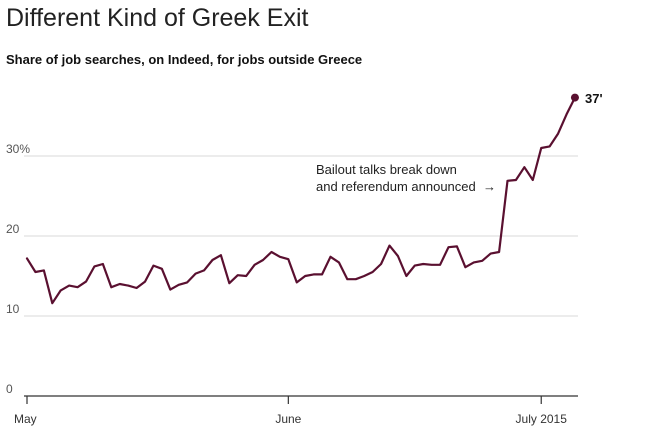 The image size is (660, 446). Describe the element at coordinates (9, 389) in the screenshot. I see `y-tick-label-0: 0` at that location.